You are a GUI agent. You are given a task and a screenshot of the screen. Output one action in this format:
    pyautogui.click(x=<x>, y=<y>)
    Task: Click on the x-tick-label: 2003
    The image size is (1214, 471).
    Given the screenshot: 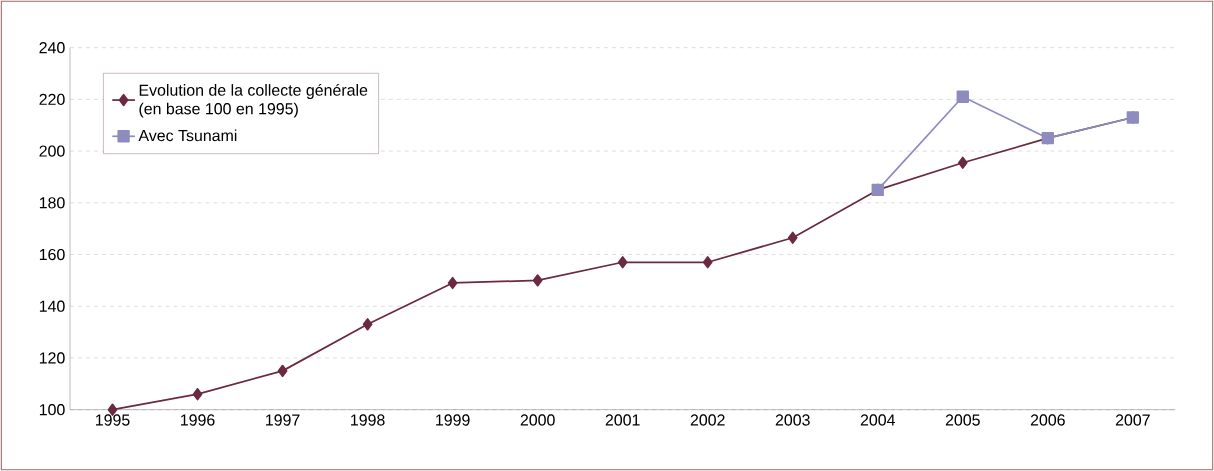 What is the action you would take?
    pyautogui.click(x=792, y=420)
    